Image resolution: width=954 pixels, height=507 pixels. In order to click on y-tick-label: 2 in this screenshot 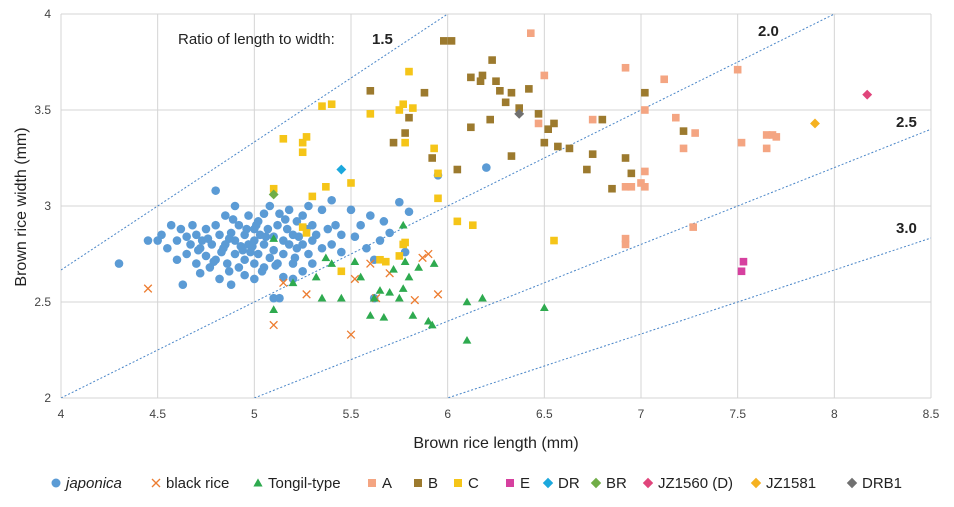, I will do `click(47, 398)`.